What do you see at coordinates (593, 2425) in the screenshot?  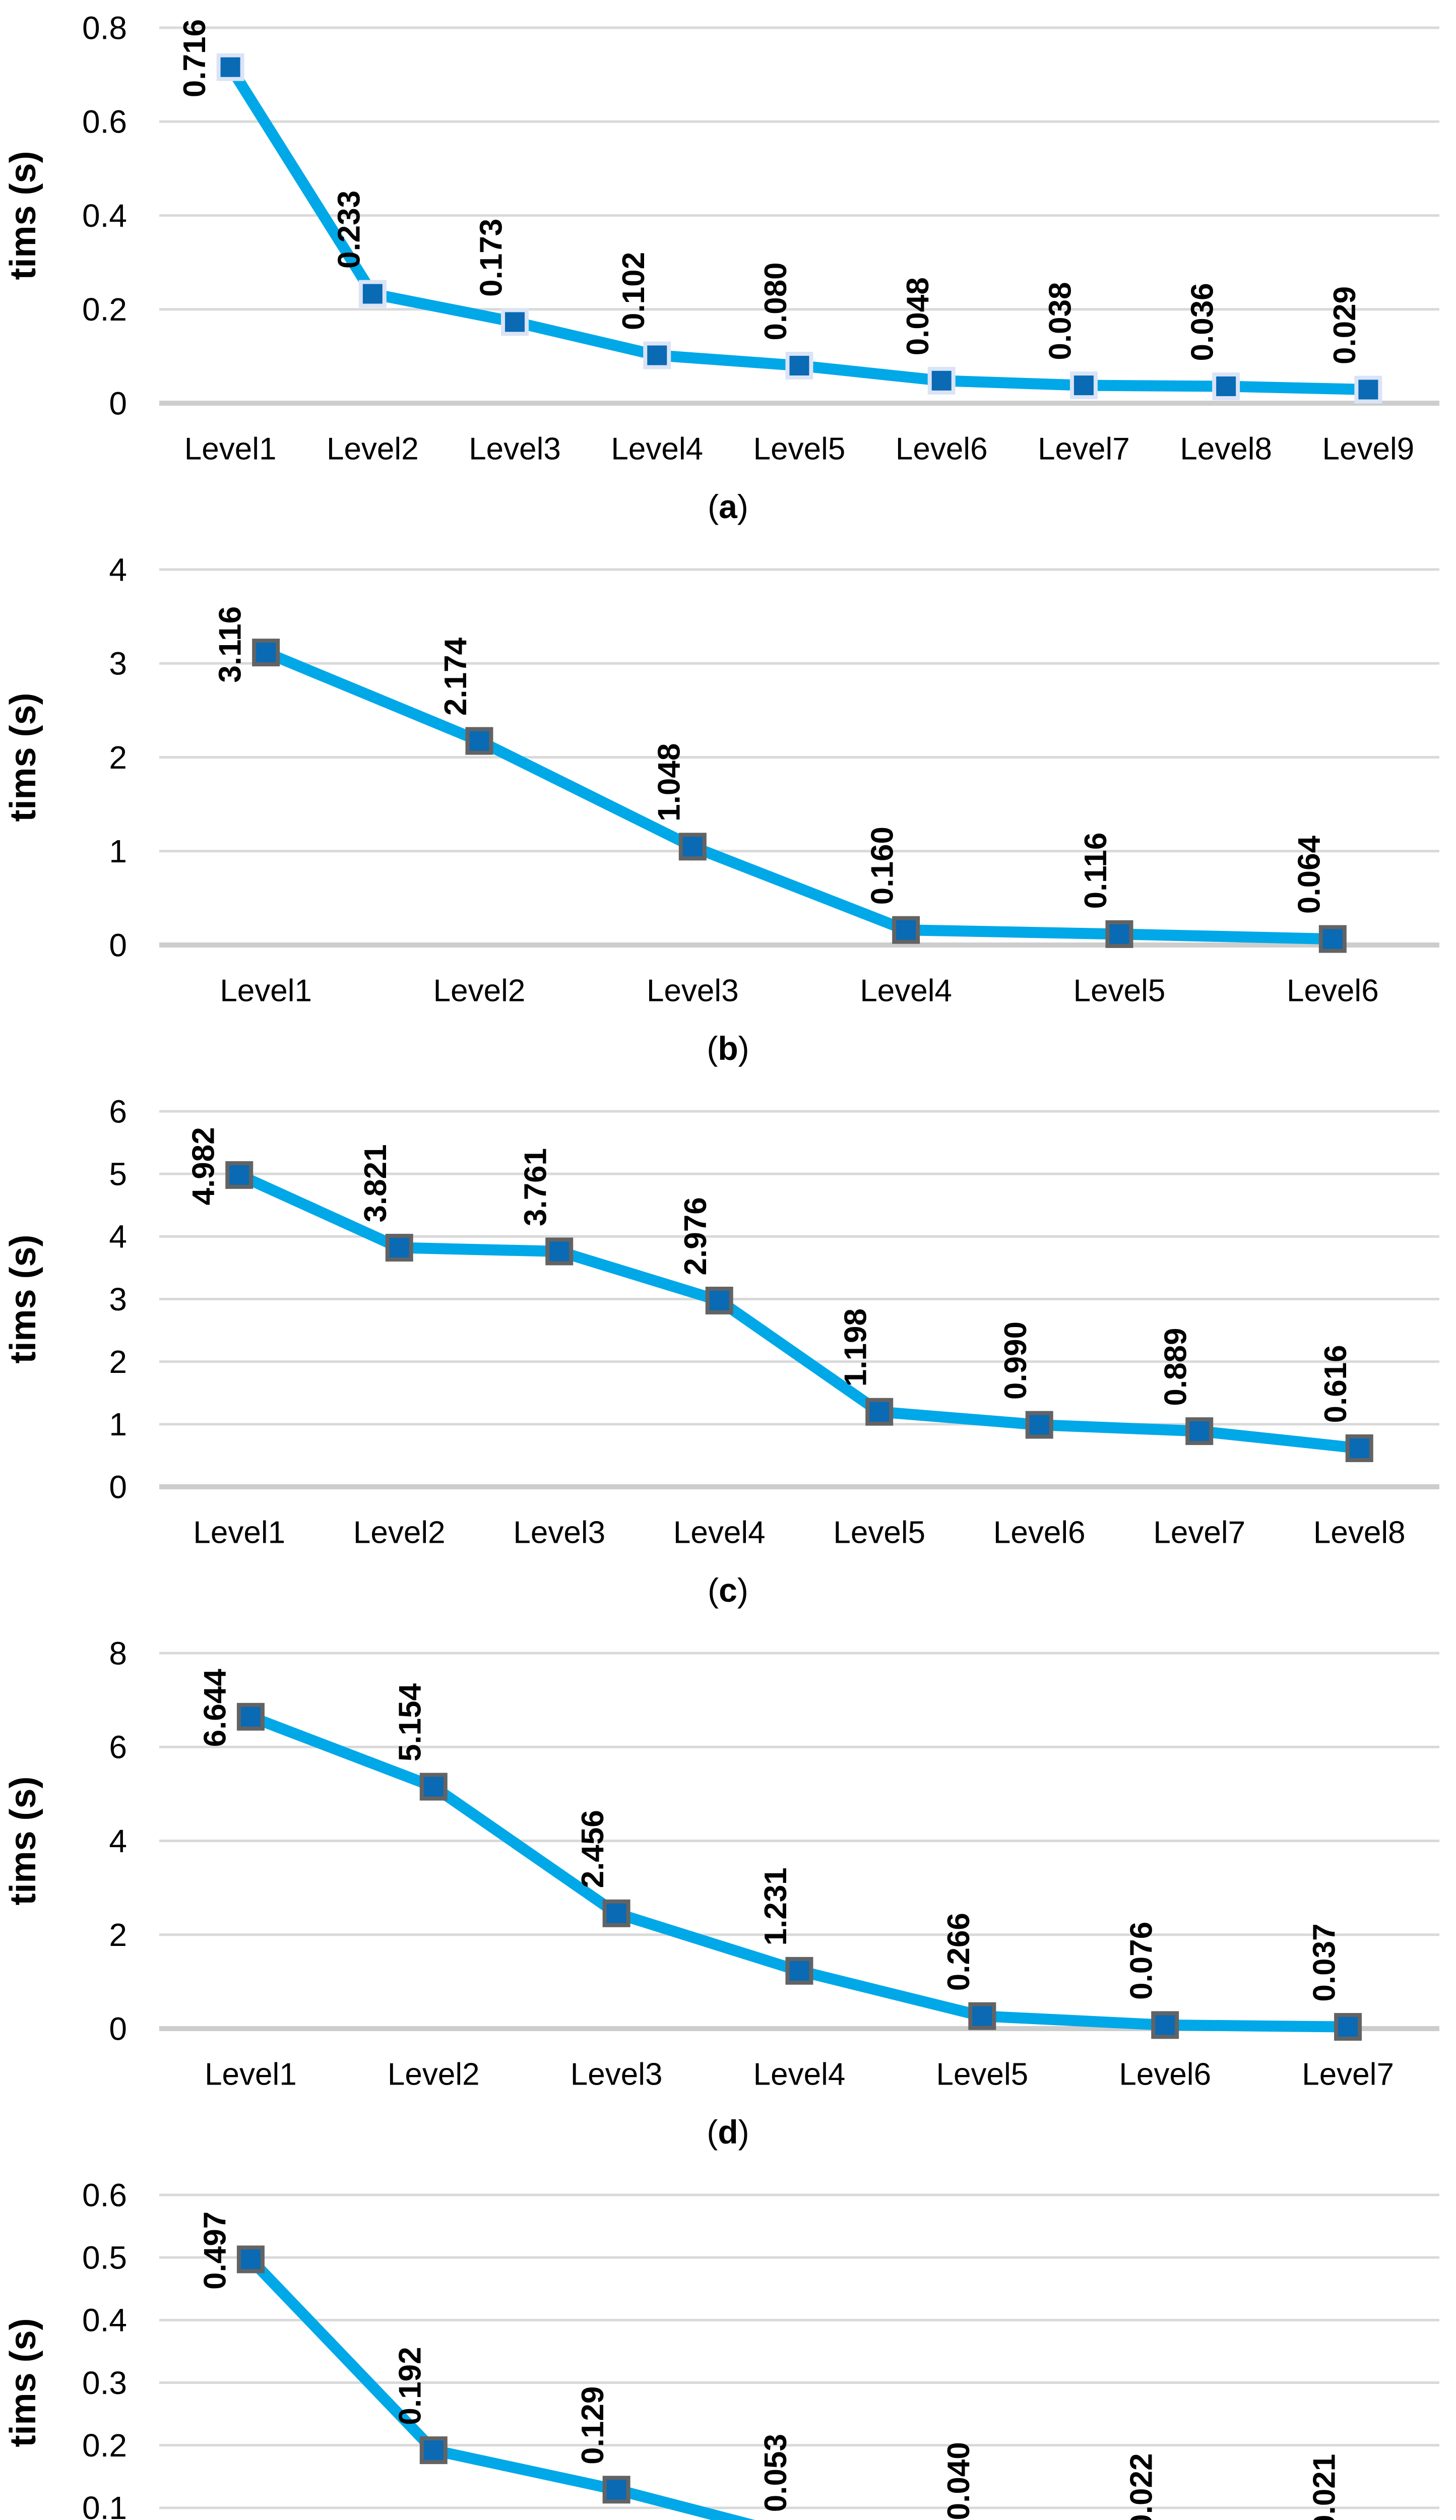 I see `data-point-label: 0.129` at bounding box center [593, 2425].